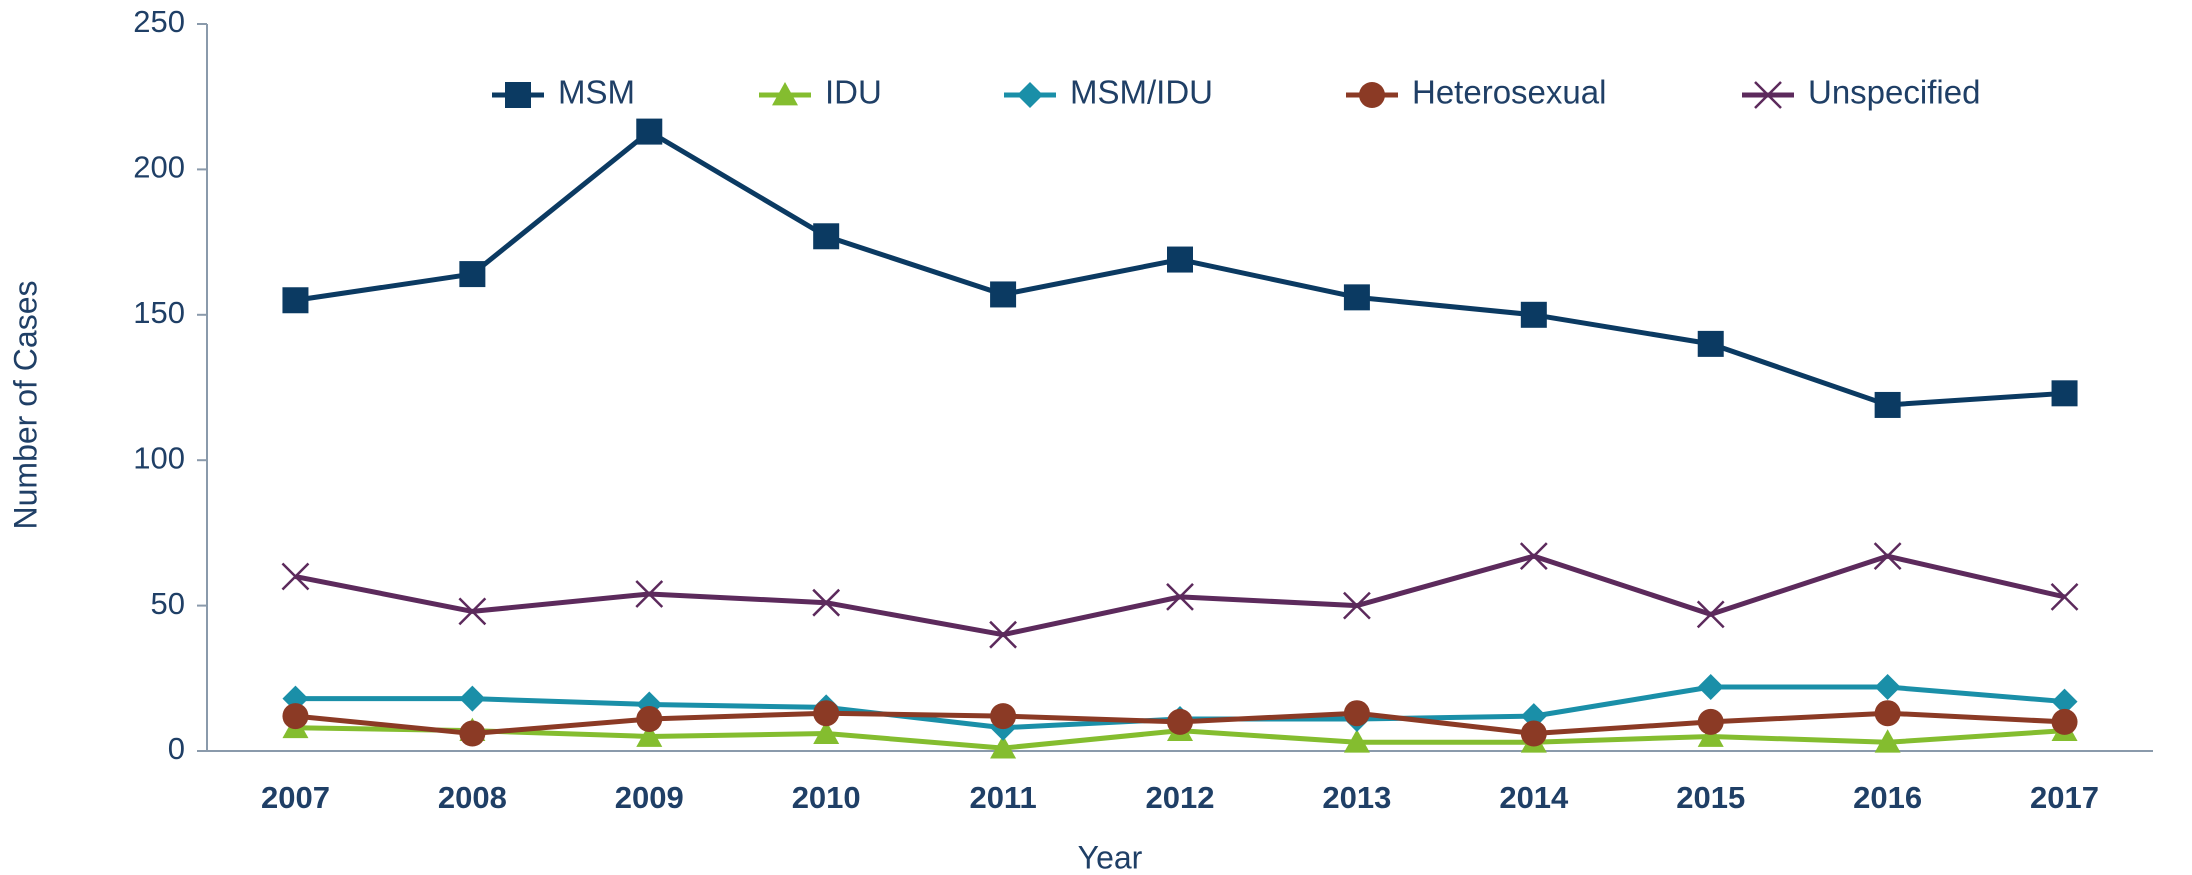  I want to click on legend-label: IDU, so click(853, 92).